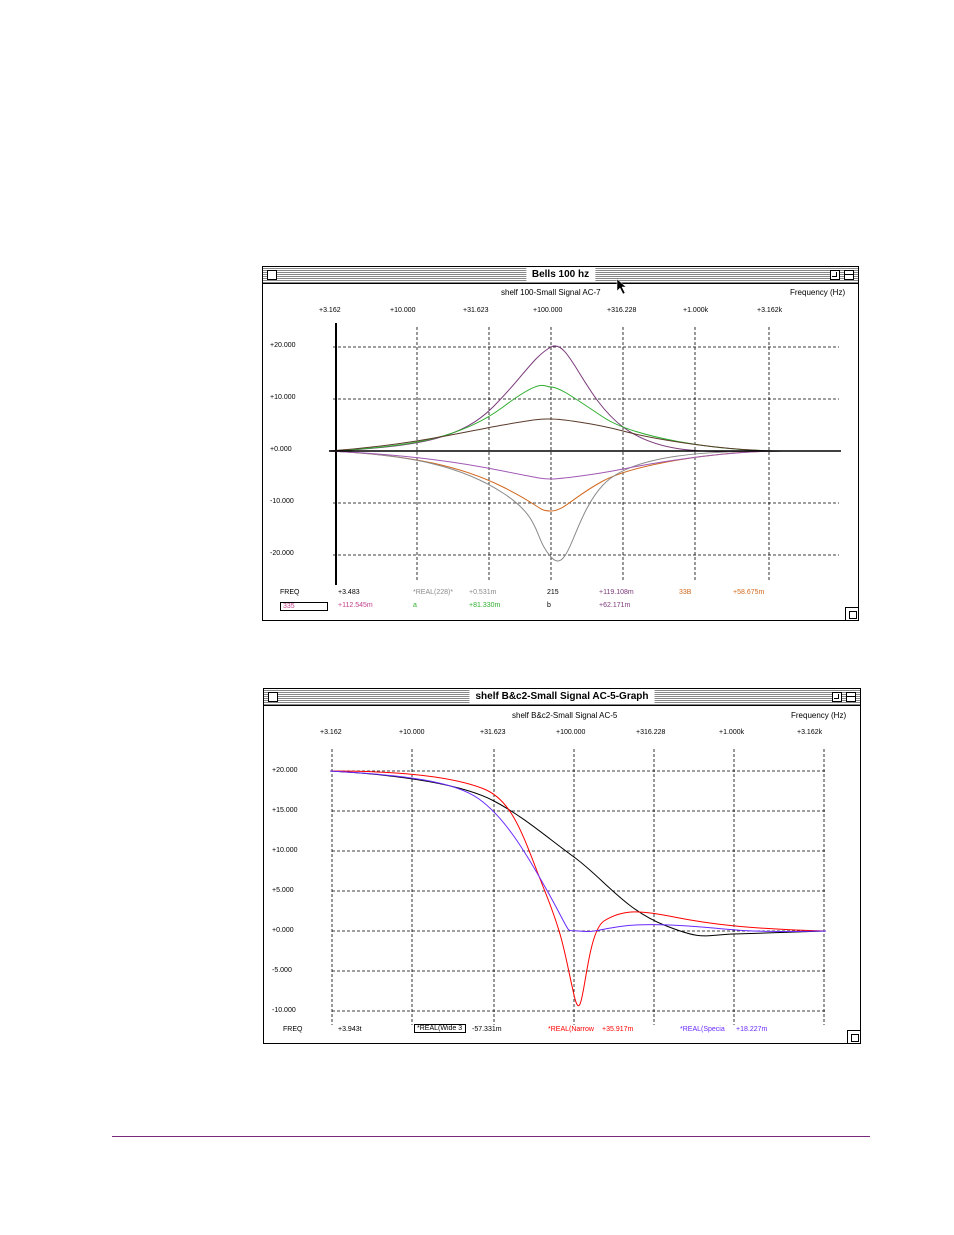 This screenshot has height=1235, width=954. What do you see at coordinates (487, 1029) in the screenshot?
I see `trace-value: -57.331m` at bounding box center [487, 1029].